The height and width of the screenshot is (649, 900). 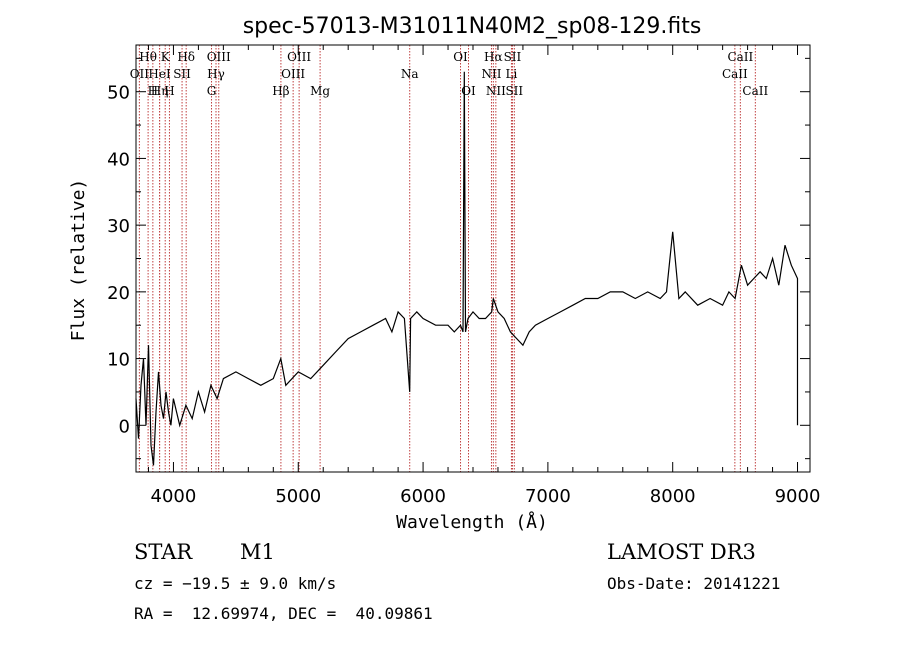 What do you see at coordinates (280, 91) in the screenshot?
I see `emission-line-label: Hβ` at bounding box center [280, 91].